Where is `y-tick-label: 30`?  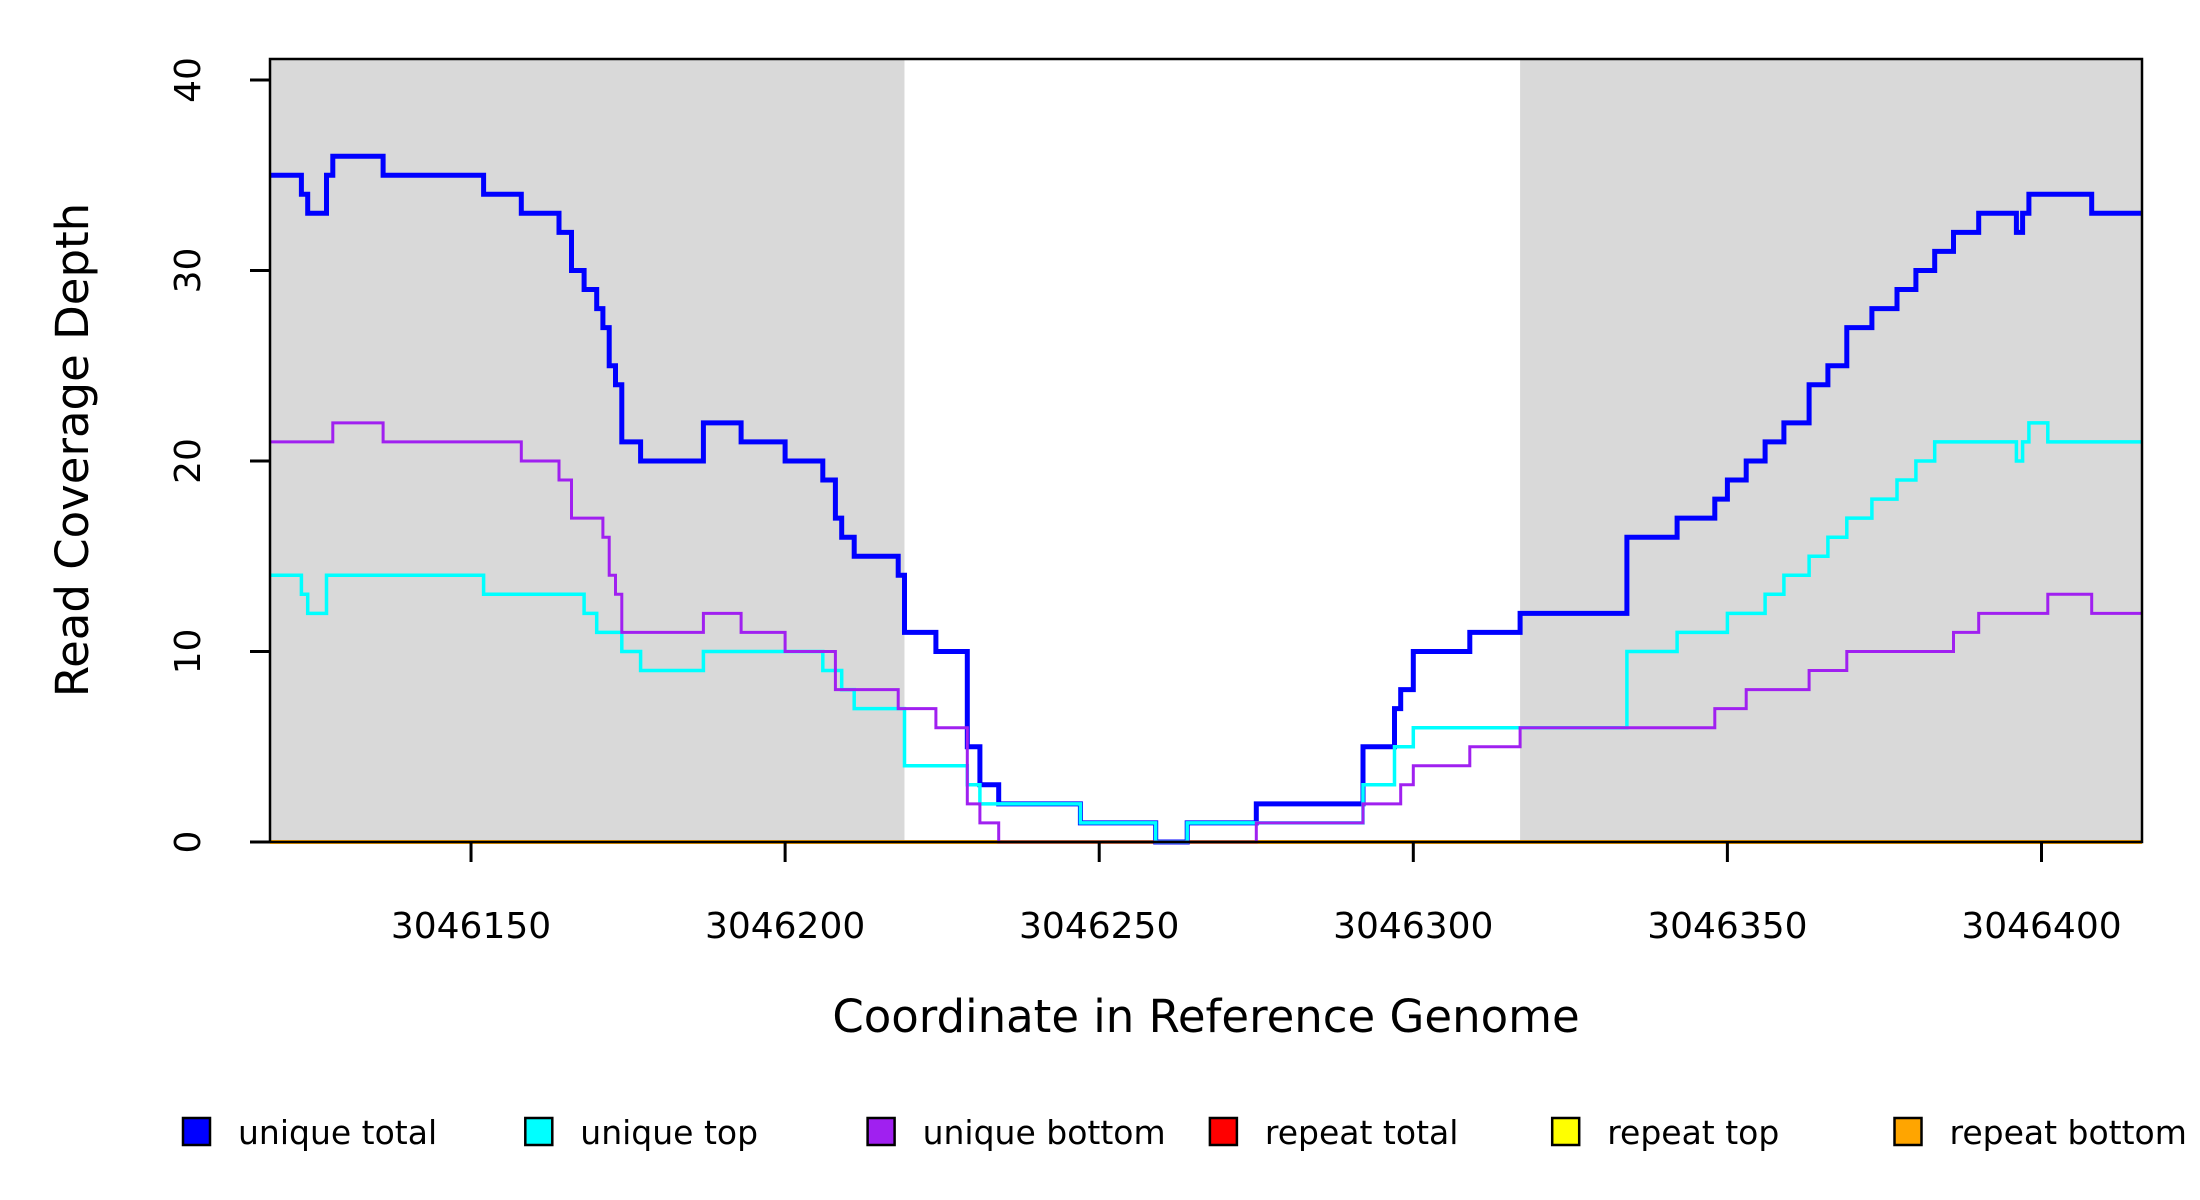
y-tick-label: 30 is located at coordinates (188, 271).